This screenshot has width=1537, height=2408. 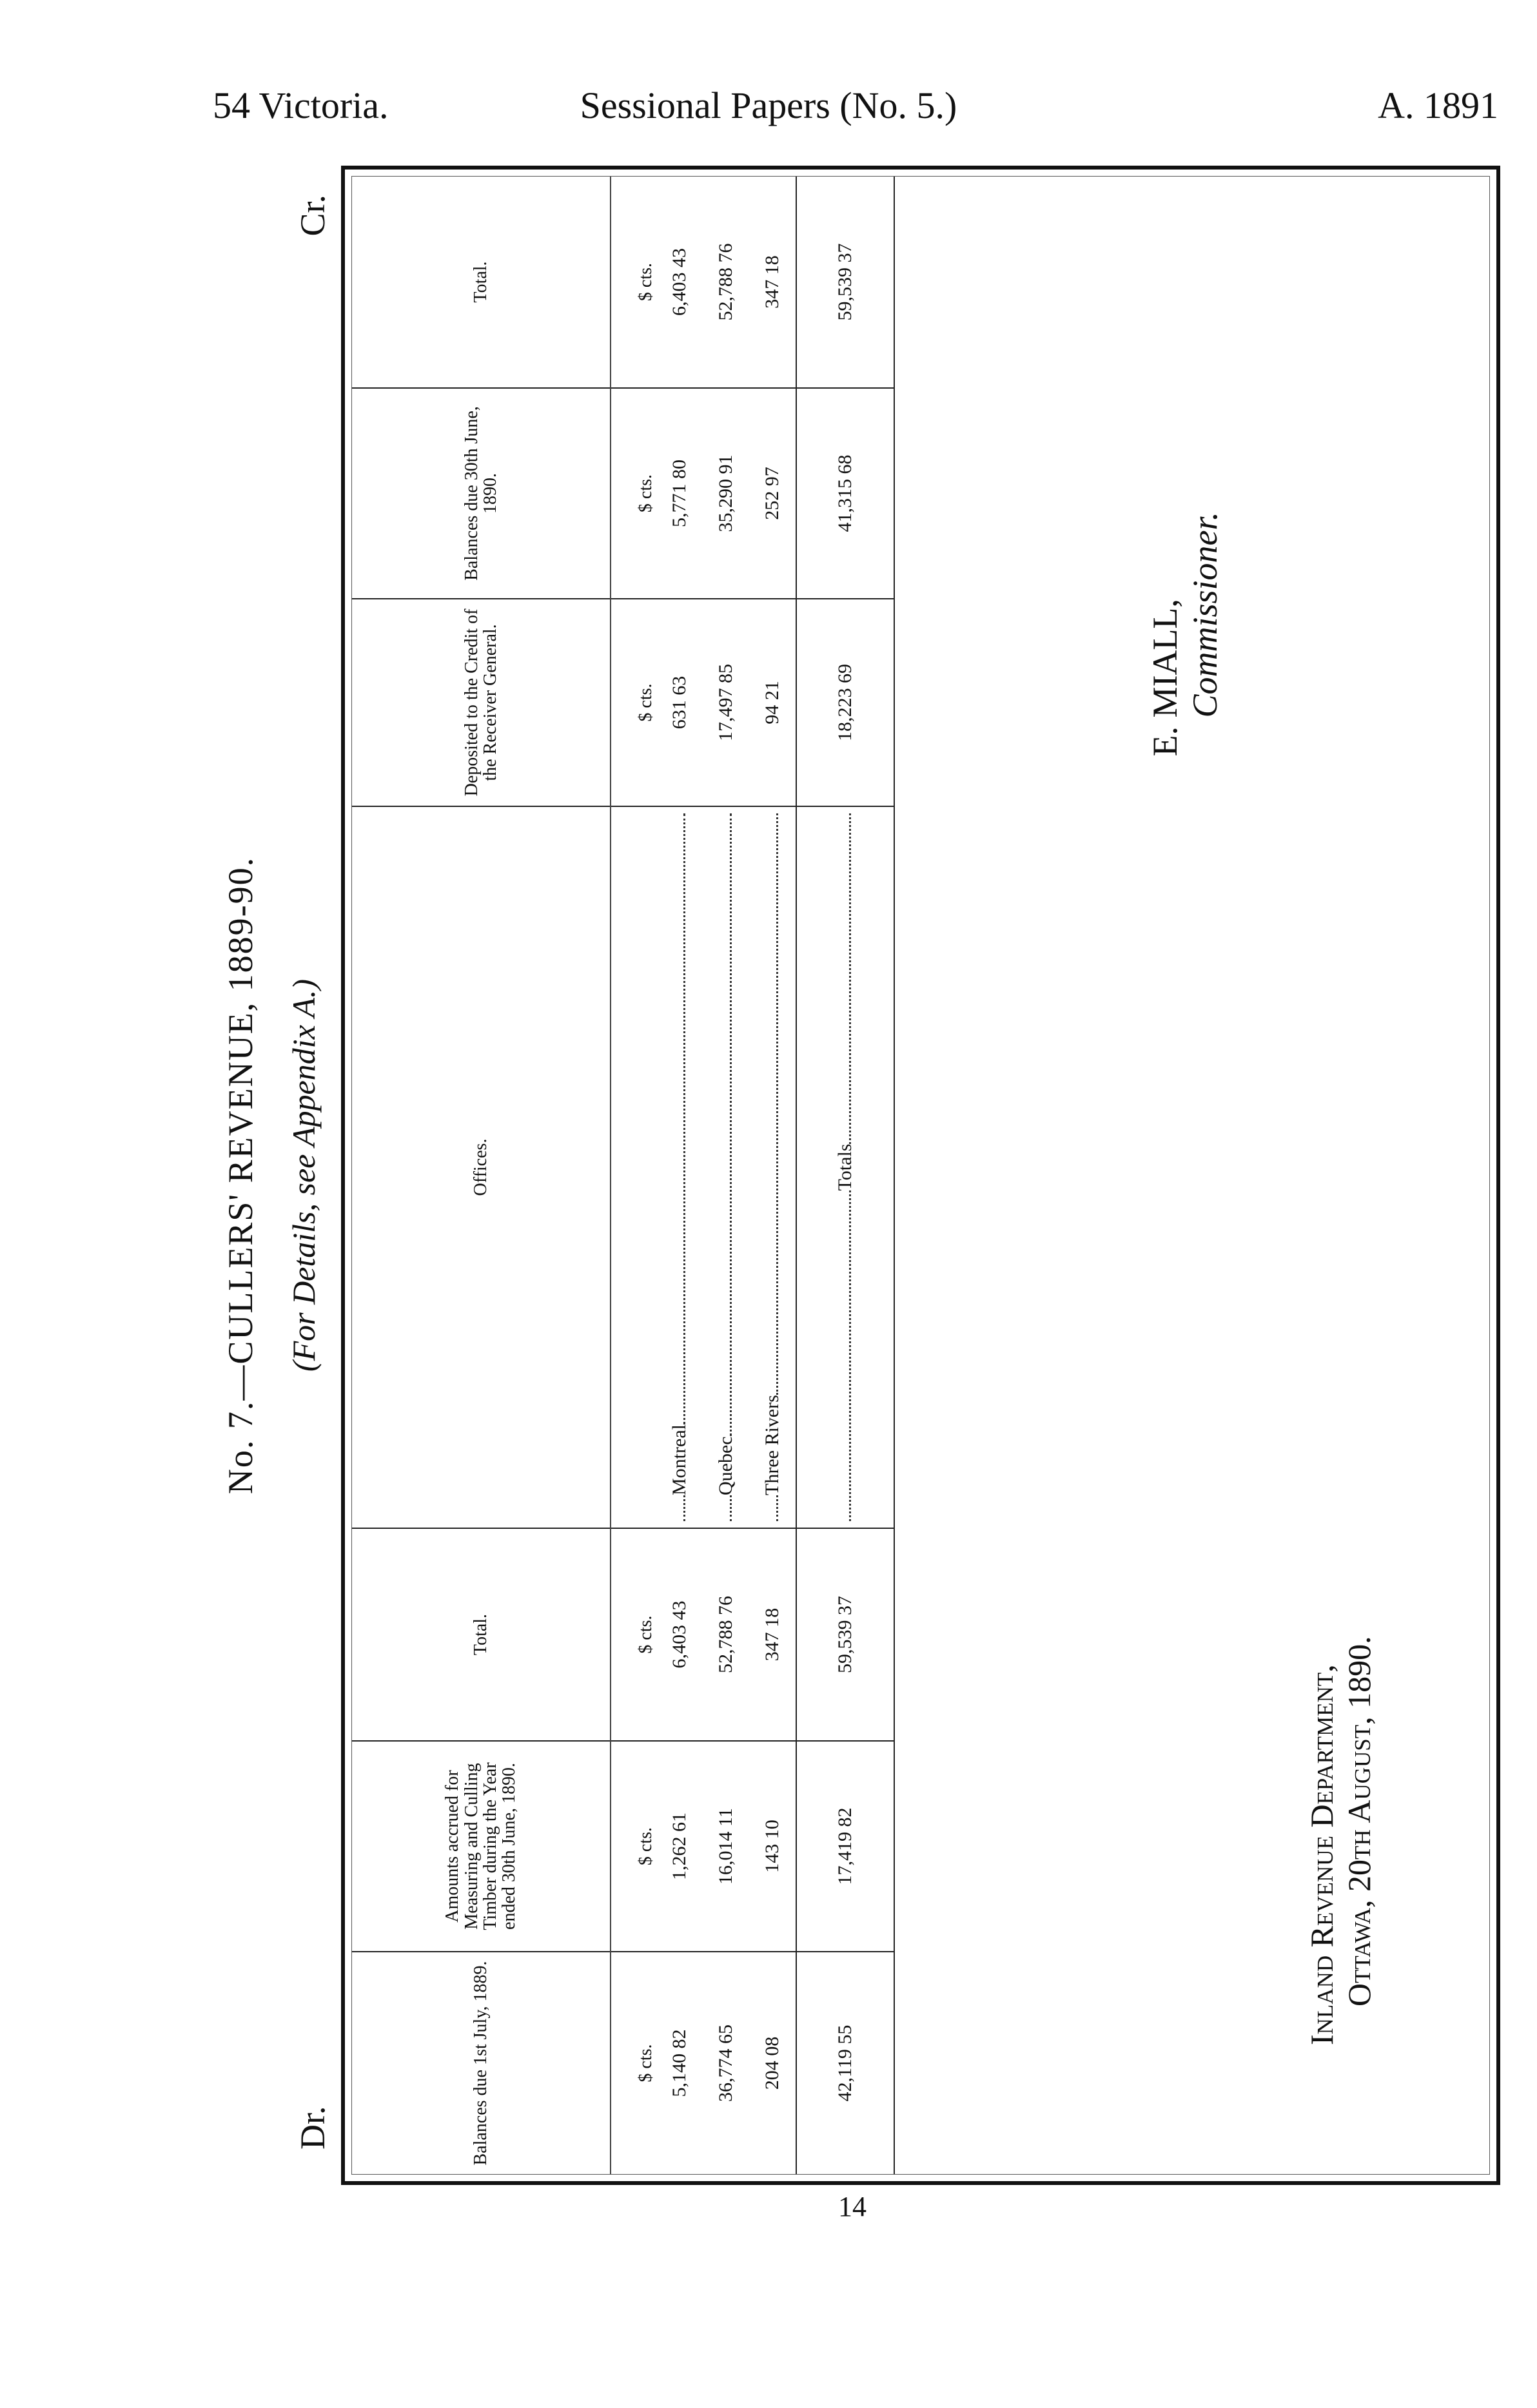 I want to click on signature-title: Commissioner., so click(x=1205, y=615).